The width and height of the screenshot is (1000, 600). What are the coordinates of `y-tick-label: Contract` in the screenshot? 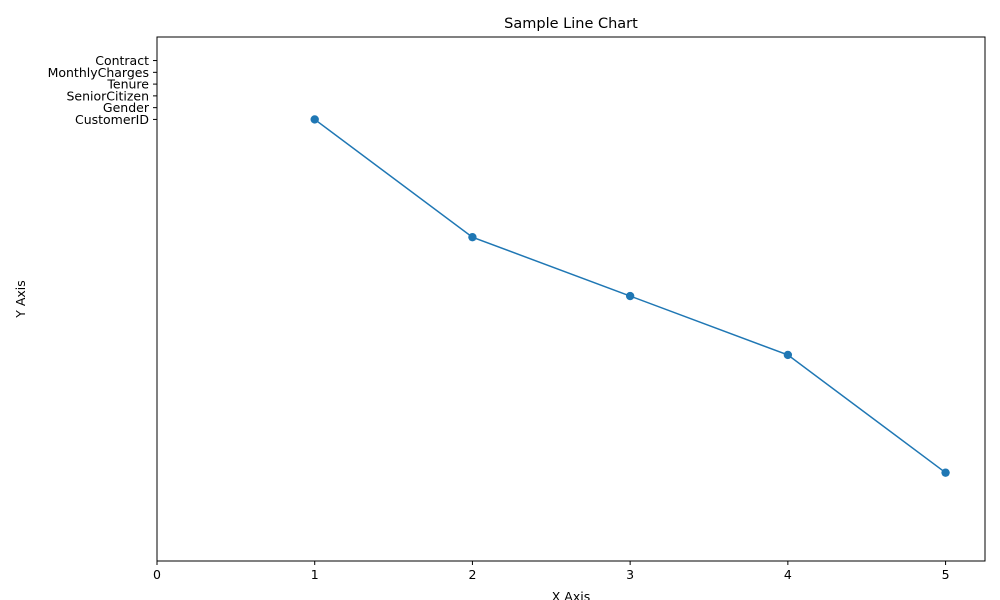 It's located at (122, 60).